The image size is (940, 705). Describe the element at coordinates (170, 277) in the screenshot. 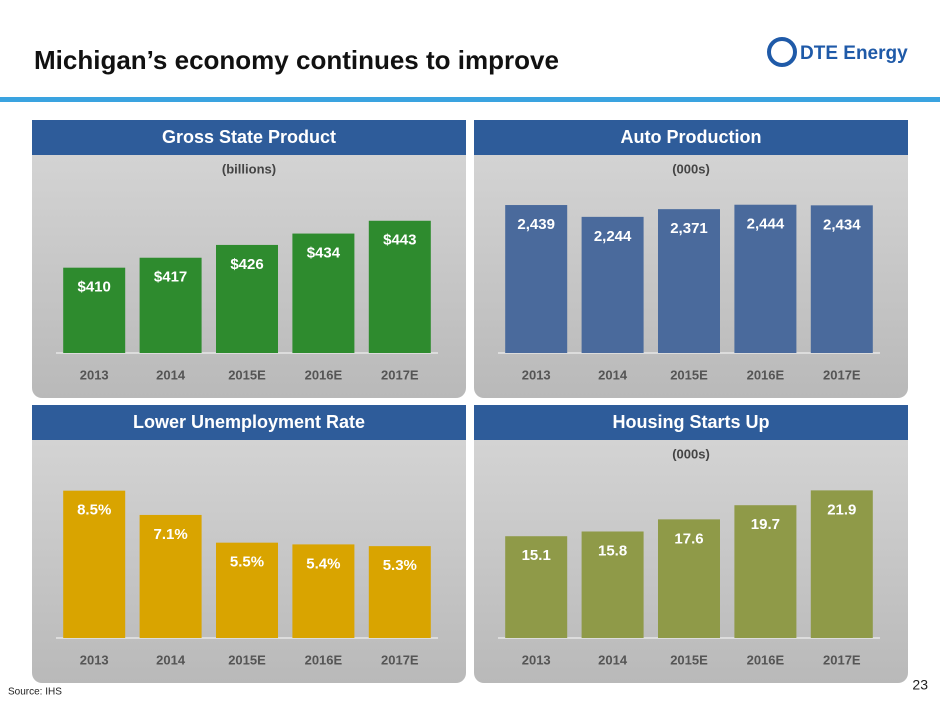

I see `bar-label: $417` at that location.